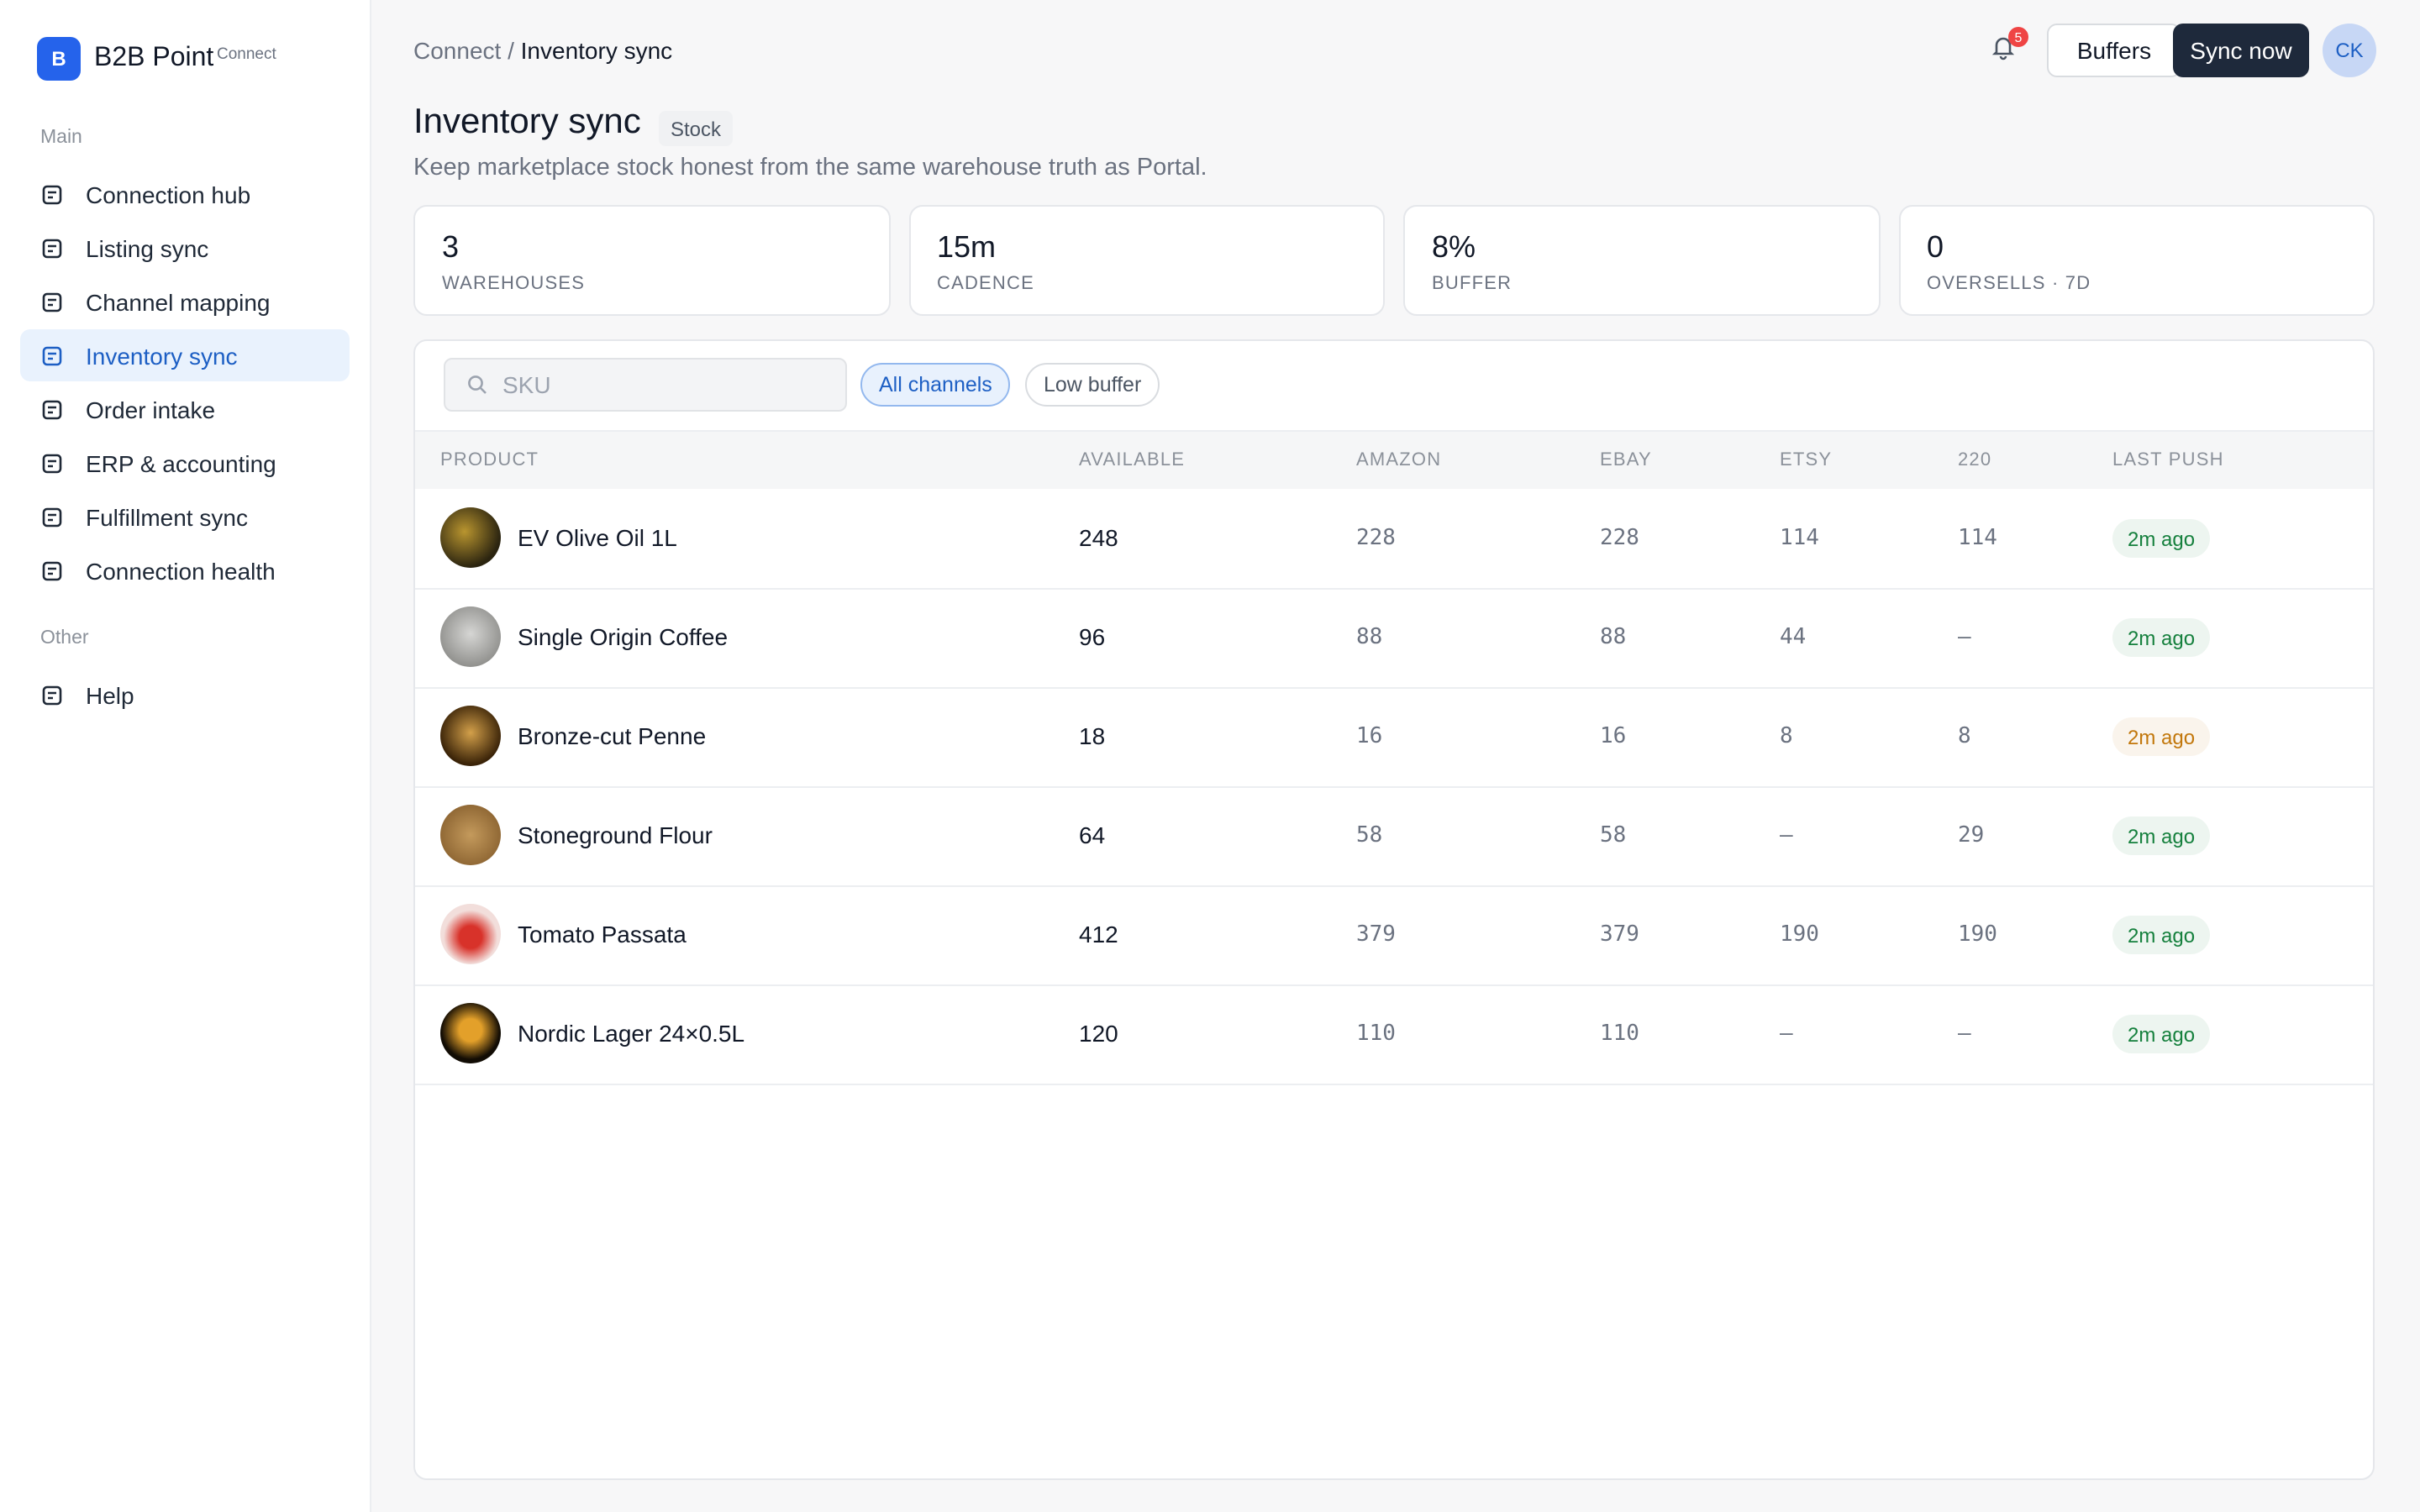 This screenshot has width=2420, height=1512. Describe the element at coordinates (613, 735) in the screenshot. I see `product-name: Bronze-cut Penne` at that location.